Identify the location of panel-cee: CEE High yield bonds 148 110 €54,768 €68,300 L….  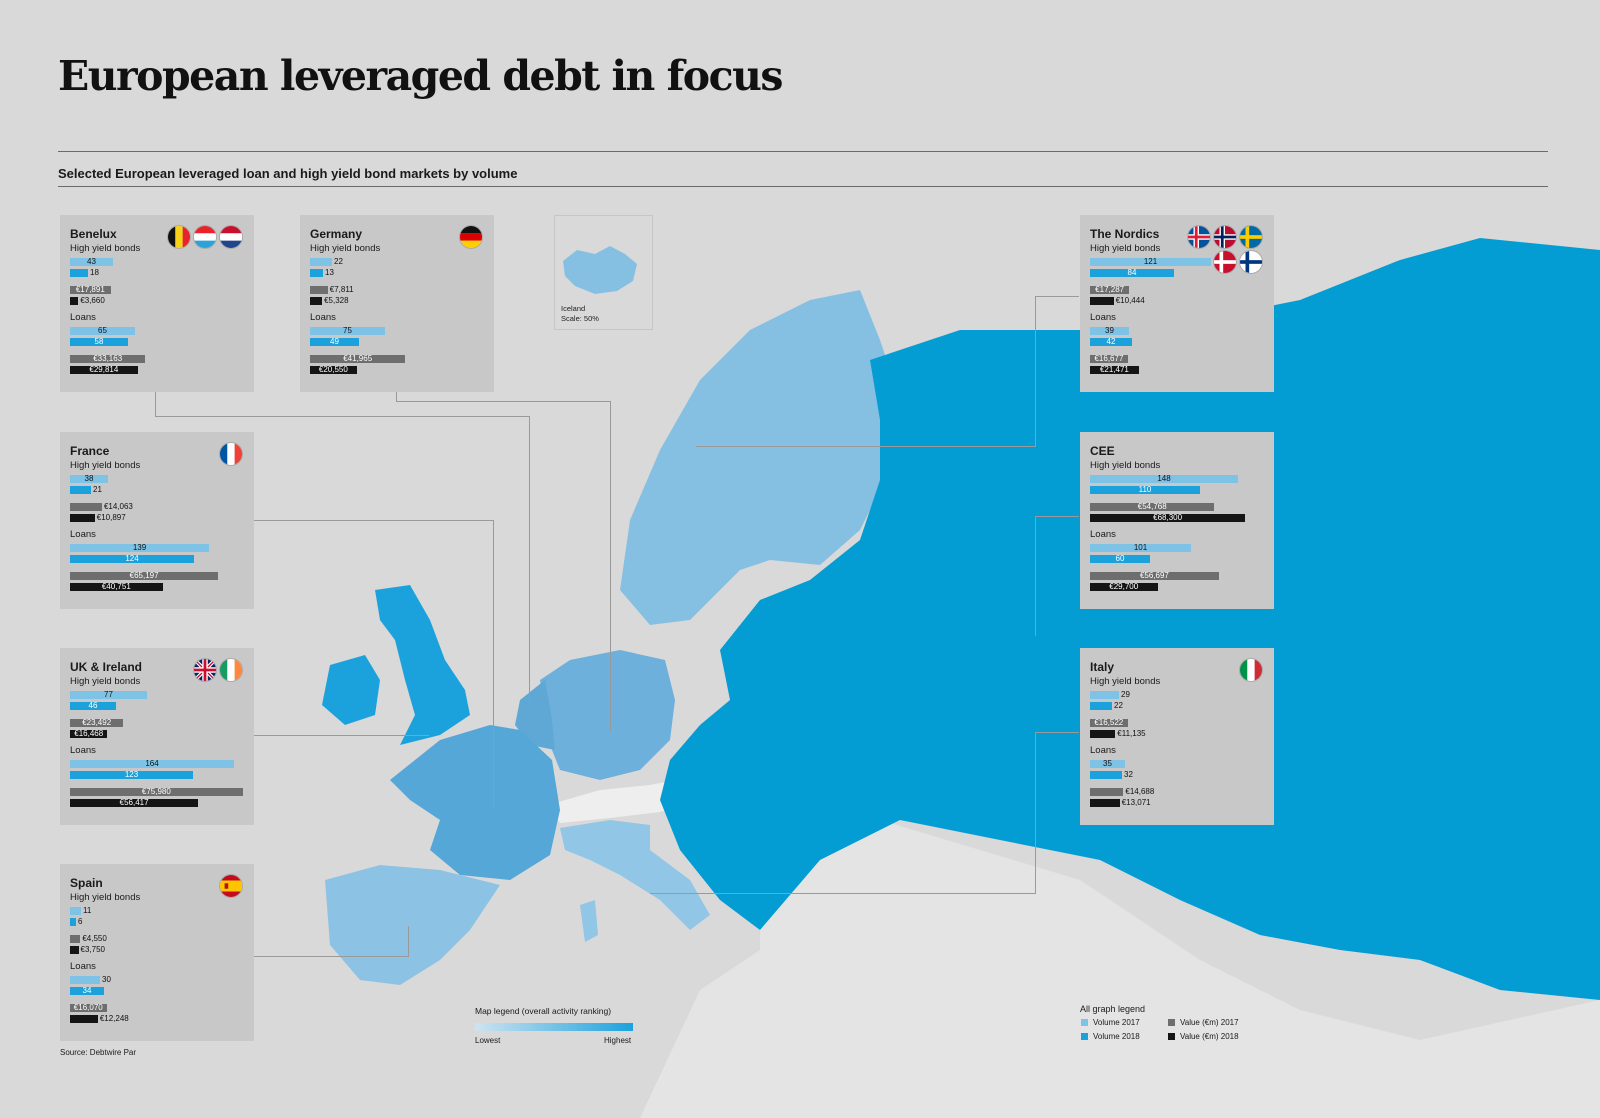
(1177, 520).